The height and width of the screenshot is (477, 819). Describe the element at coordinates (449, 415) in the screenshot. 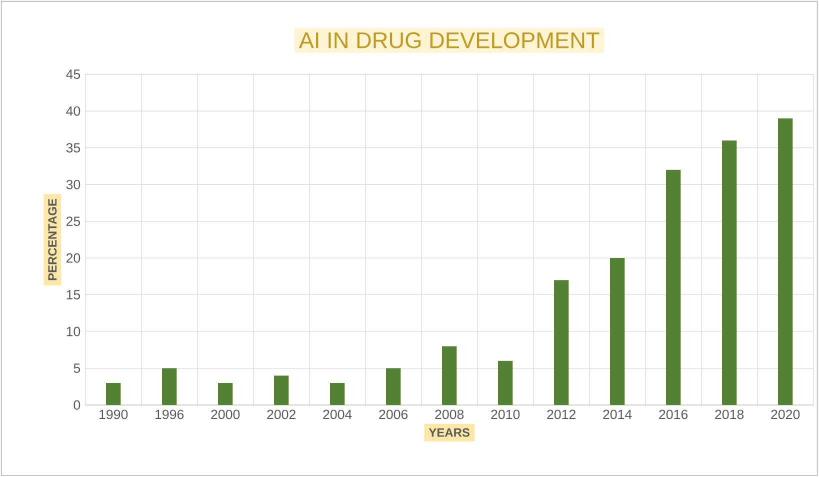

I see `x-tick-label: 2008` at that location.